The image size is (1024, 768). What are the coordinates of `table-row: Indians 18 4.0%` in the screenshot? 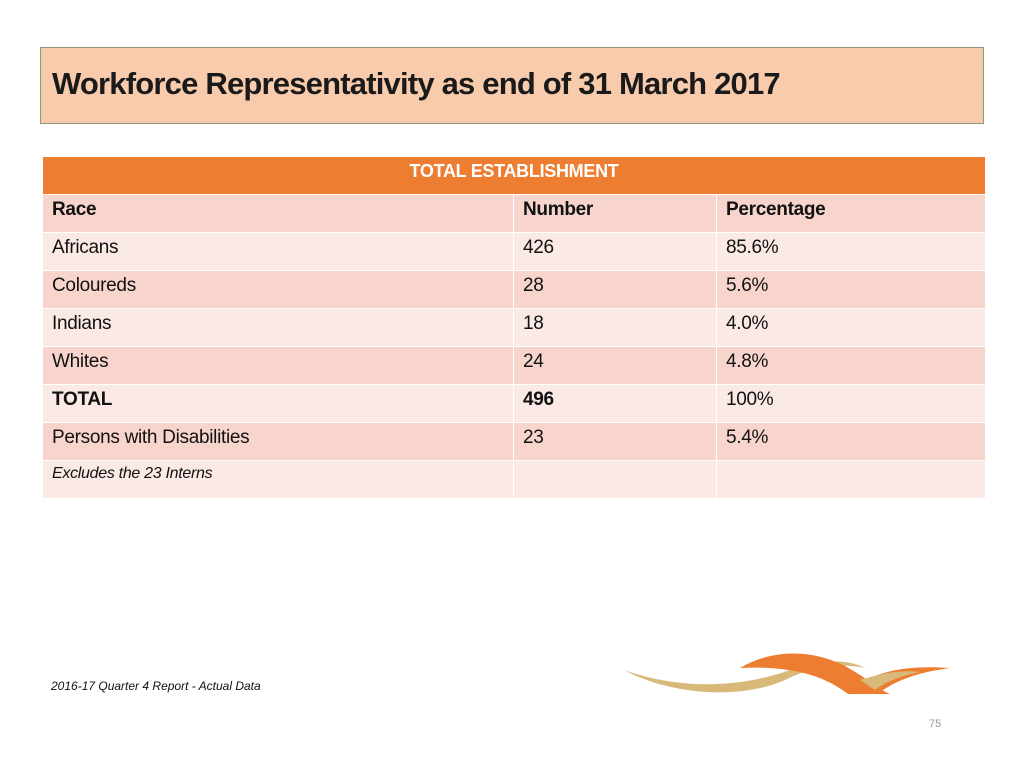 It's located at (514, 327).